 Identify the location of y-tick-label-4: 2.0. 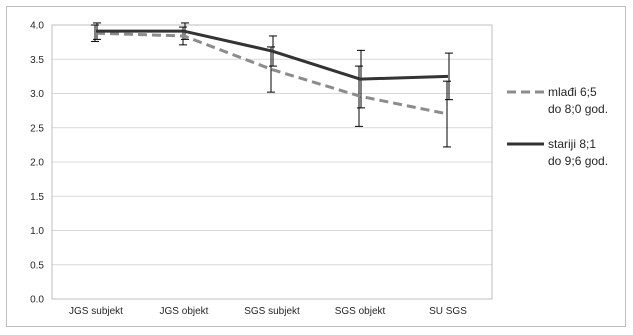
(37, 163).